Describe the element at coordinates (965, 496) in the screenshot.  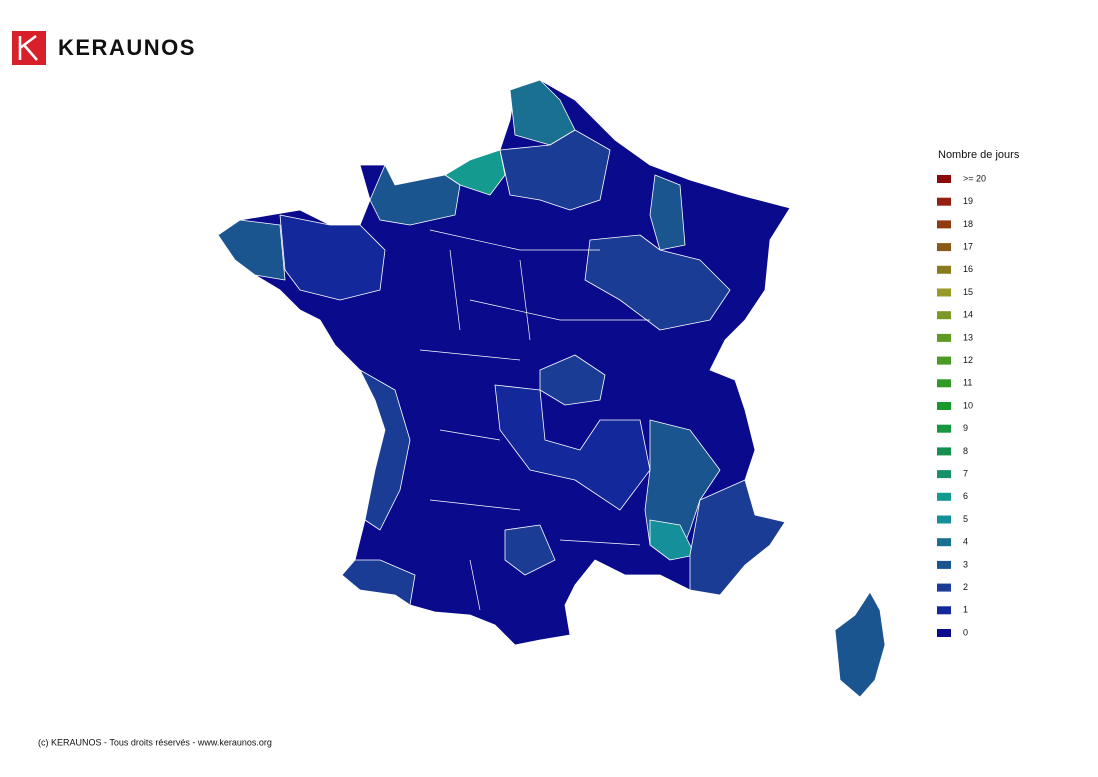
I see `legend-label: 6` at that location.